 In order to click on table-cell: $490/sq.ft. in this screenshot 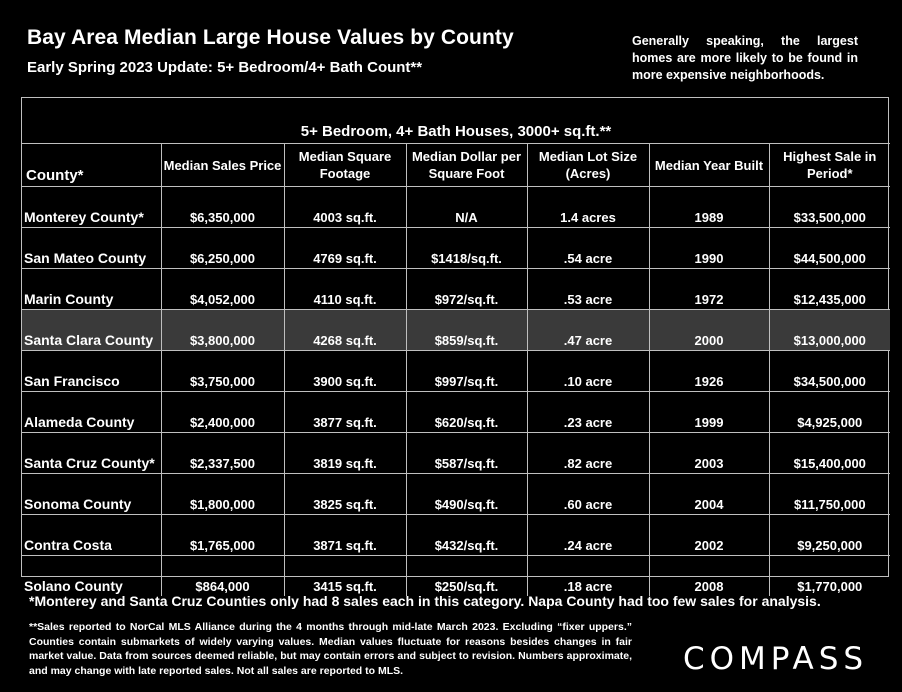, I will do `click(466, 494)`.